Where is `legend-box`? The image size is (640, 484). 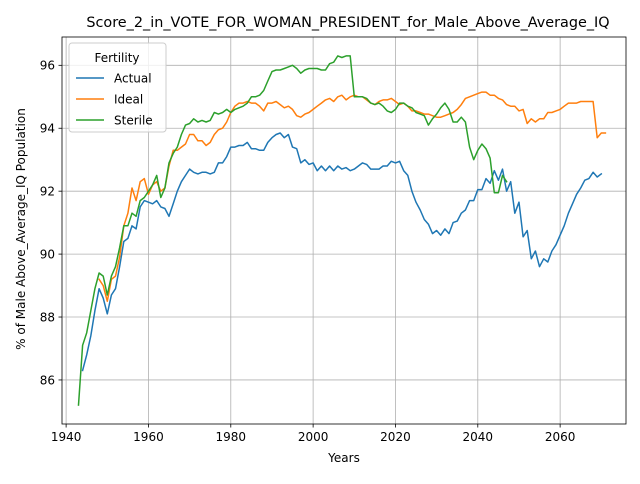
legend-box is located at coordinates (117, 87).